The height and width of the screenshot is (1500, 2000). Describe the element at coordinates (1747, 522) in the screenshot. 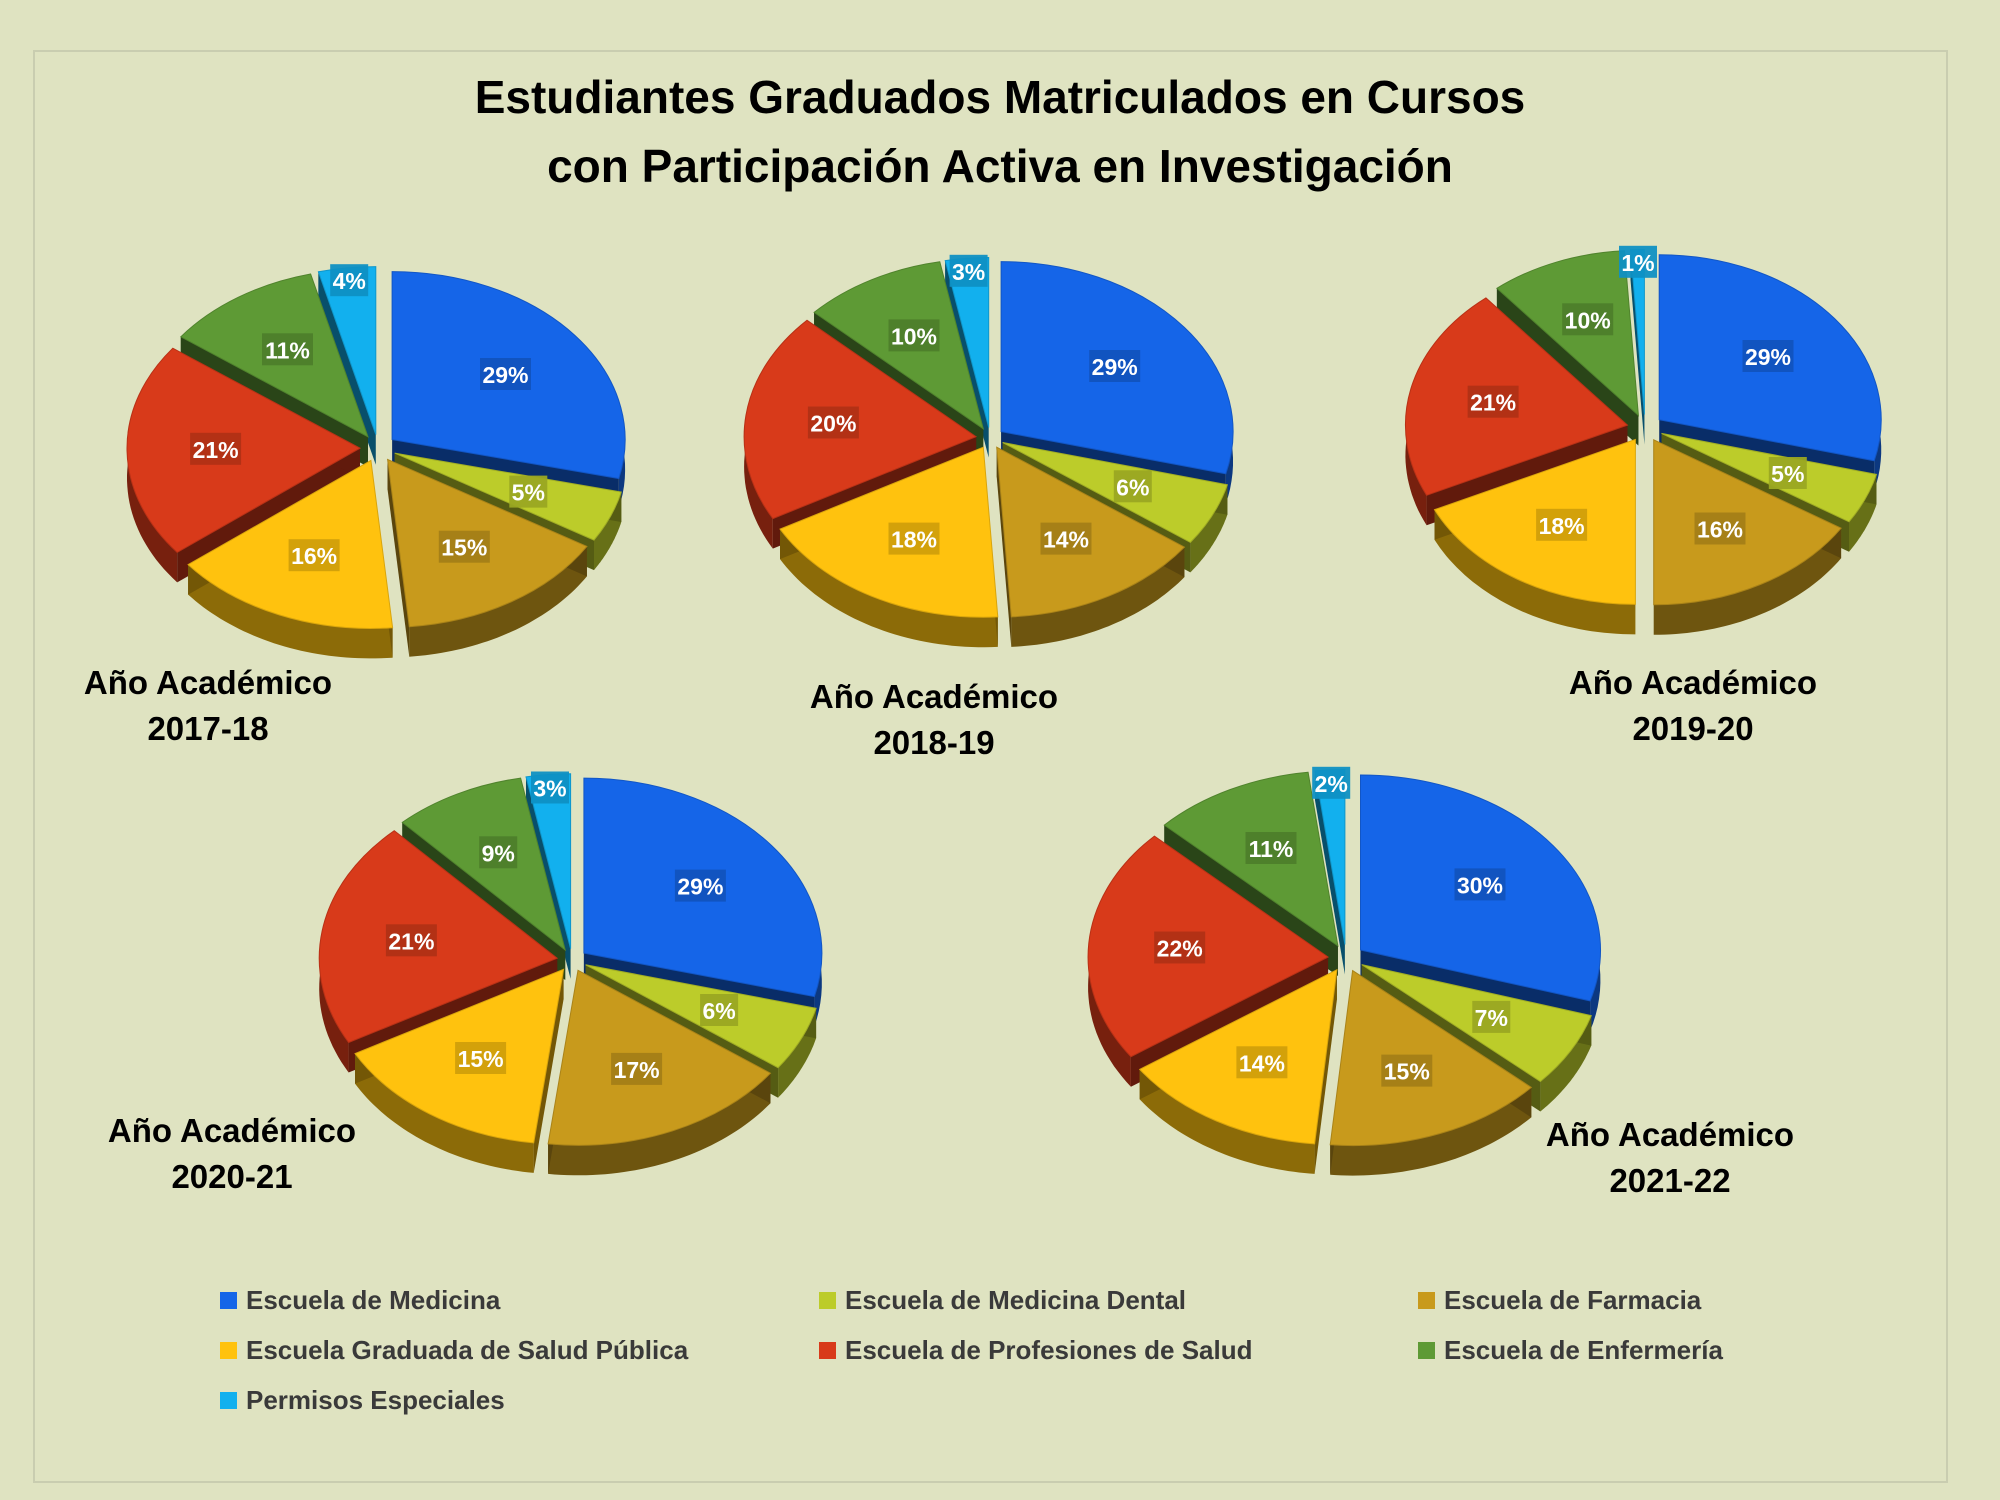

I see `pie-slice-escuela-de-farmacia` at that location.